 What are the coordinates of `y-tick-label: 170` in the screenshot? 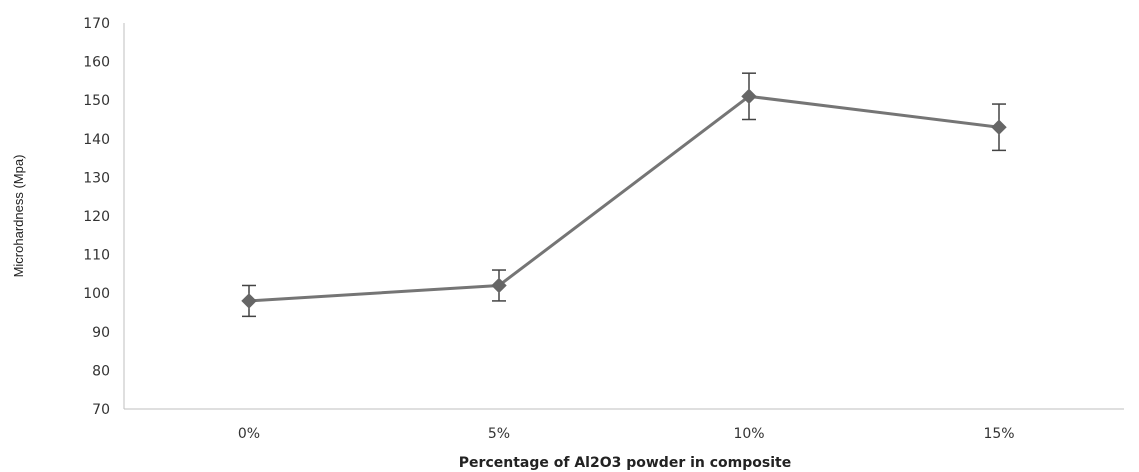 It's located at (96, 24).